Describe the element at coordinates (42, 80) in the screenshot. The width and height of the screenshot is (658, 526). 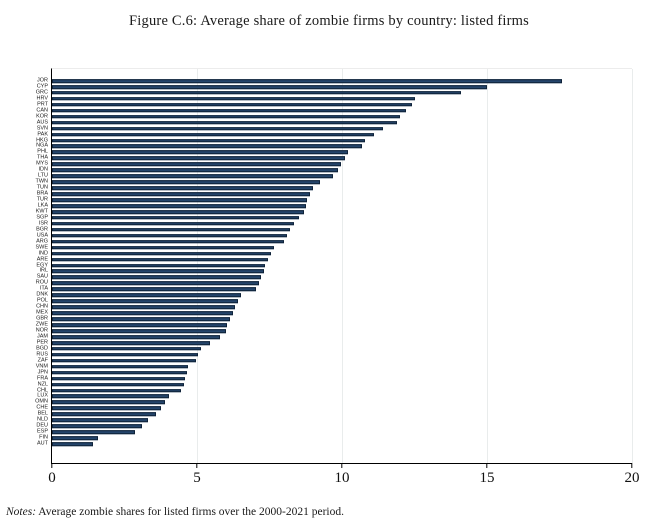
I see `y-axis-label: JOR` at that location.